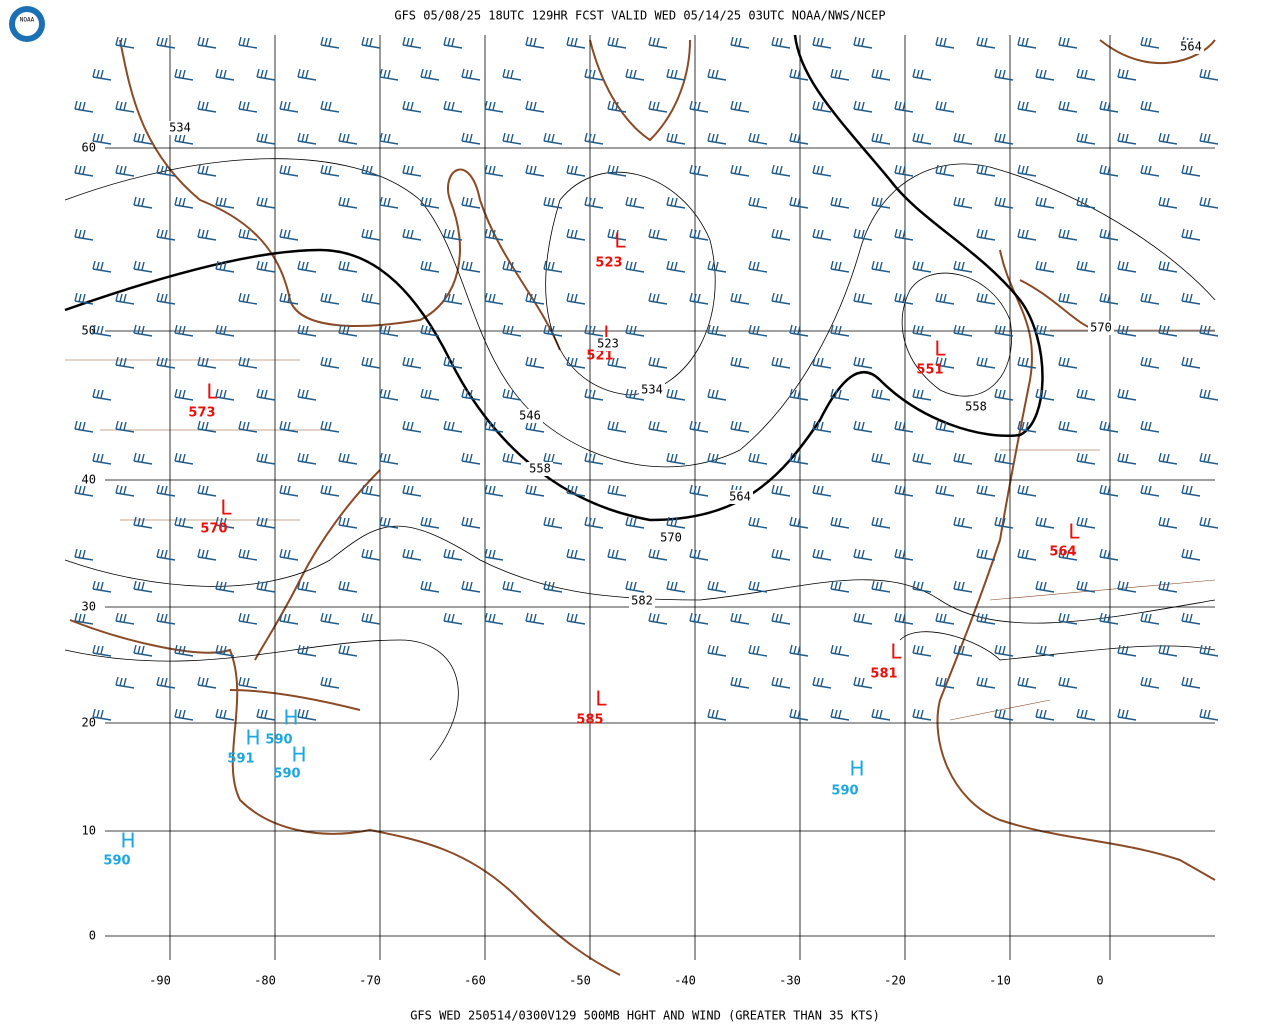  What do you see at coordinates (252, 738) in the screenshot?
I see `center-symbol: H` at bounding box center [252, 738].